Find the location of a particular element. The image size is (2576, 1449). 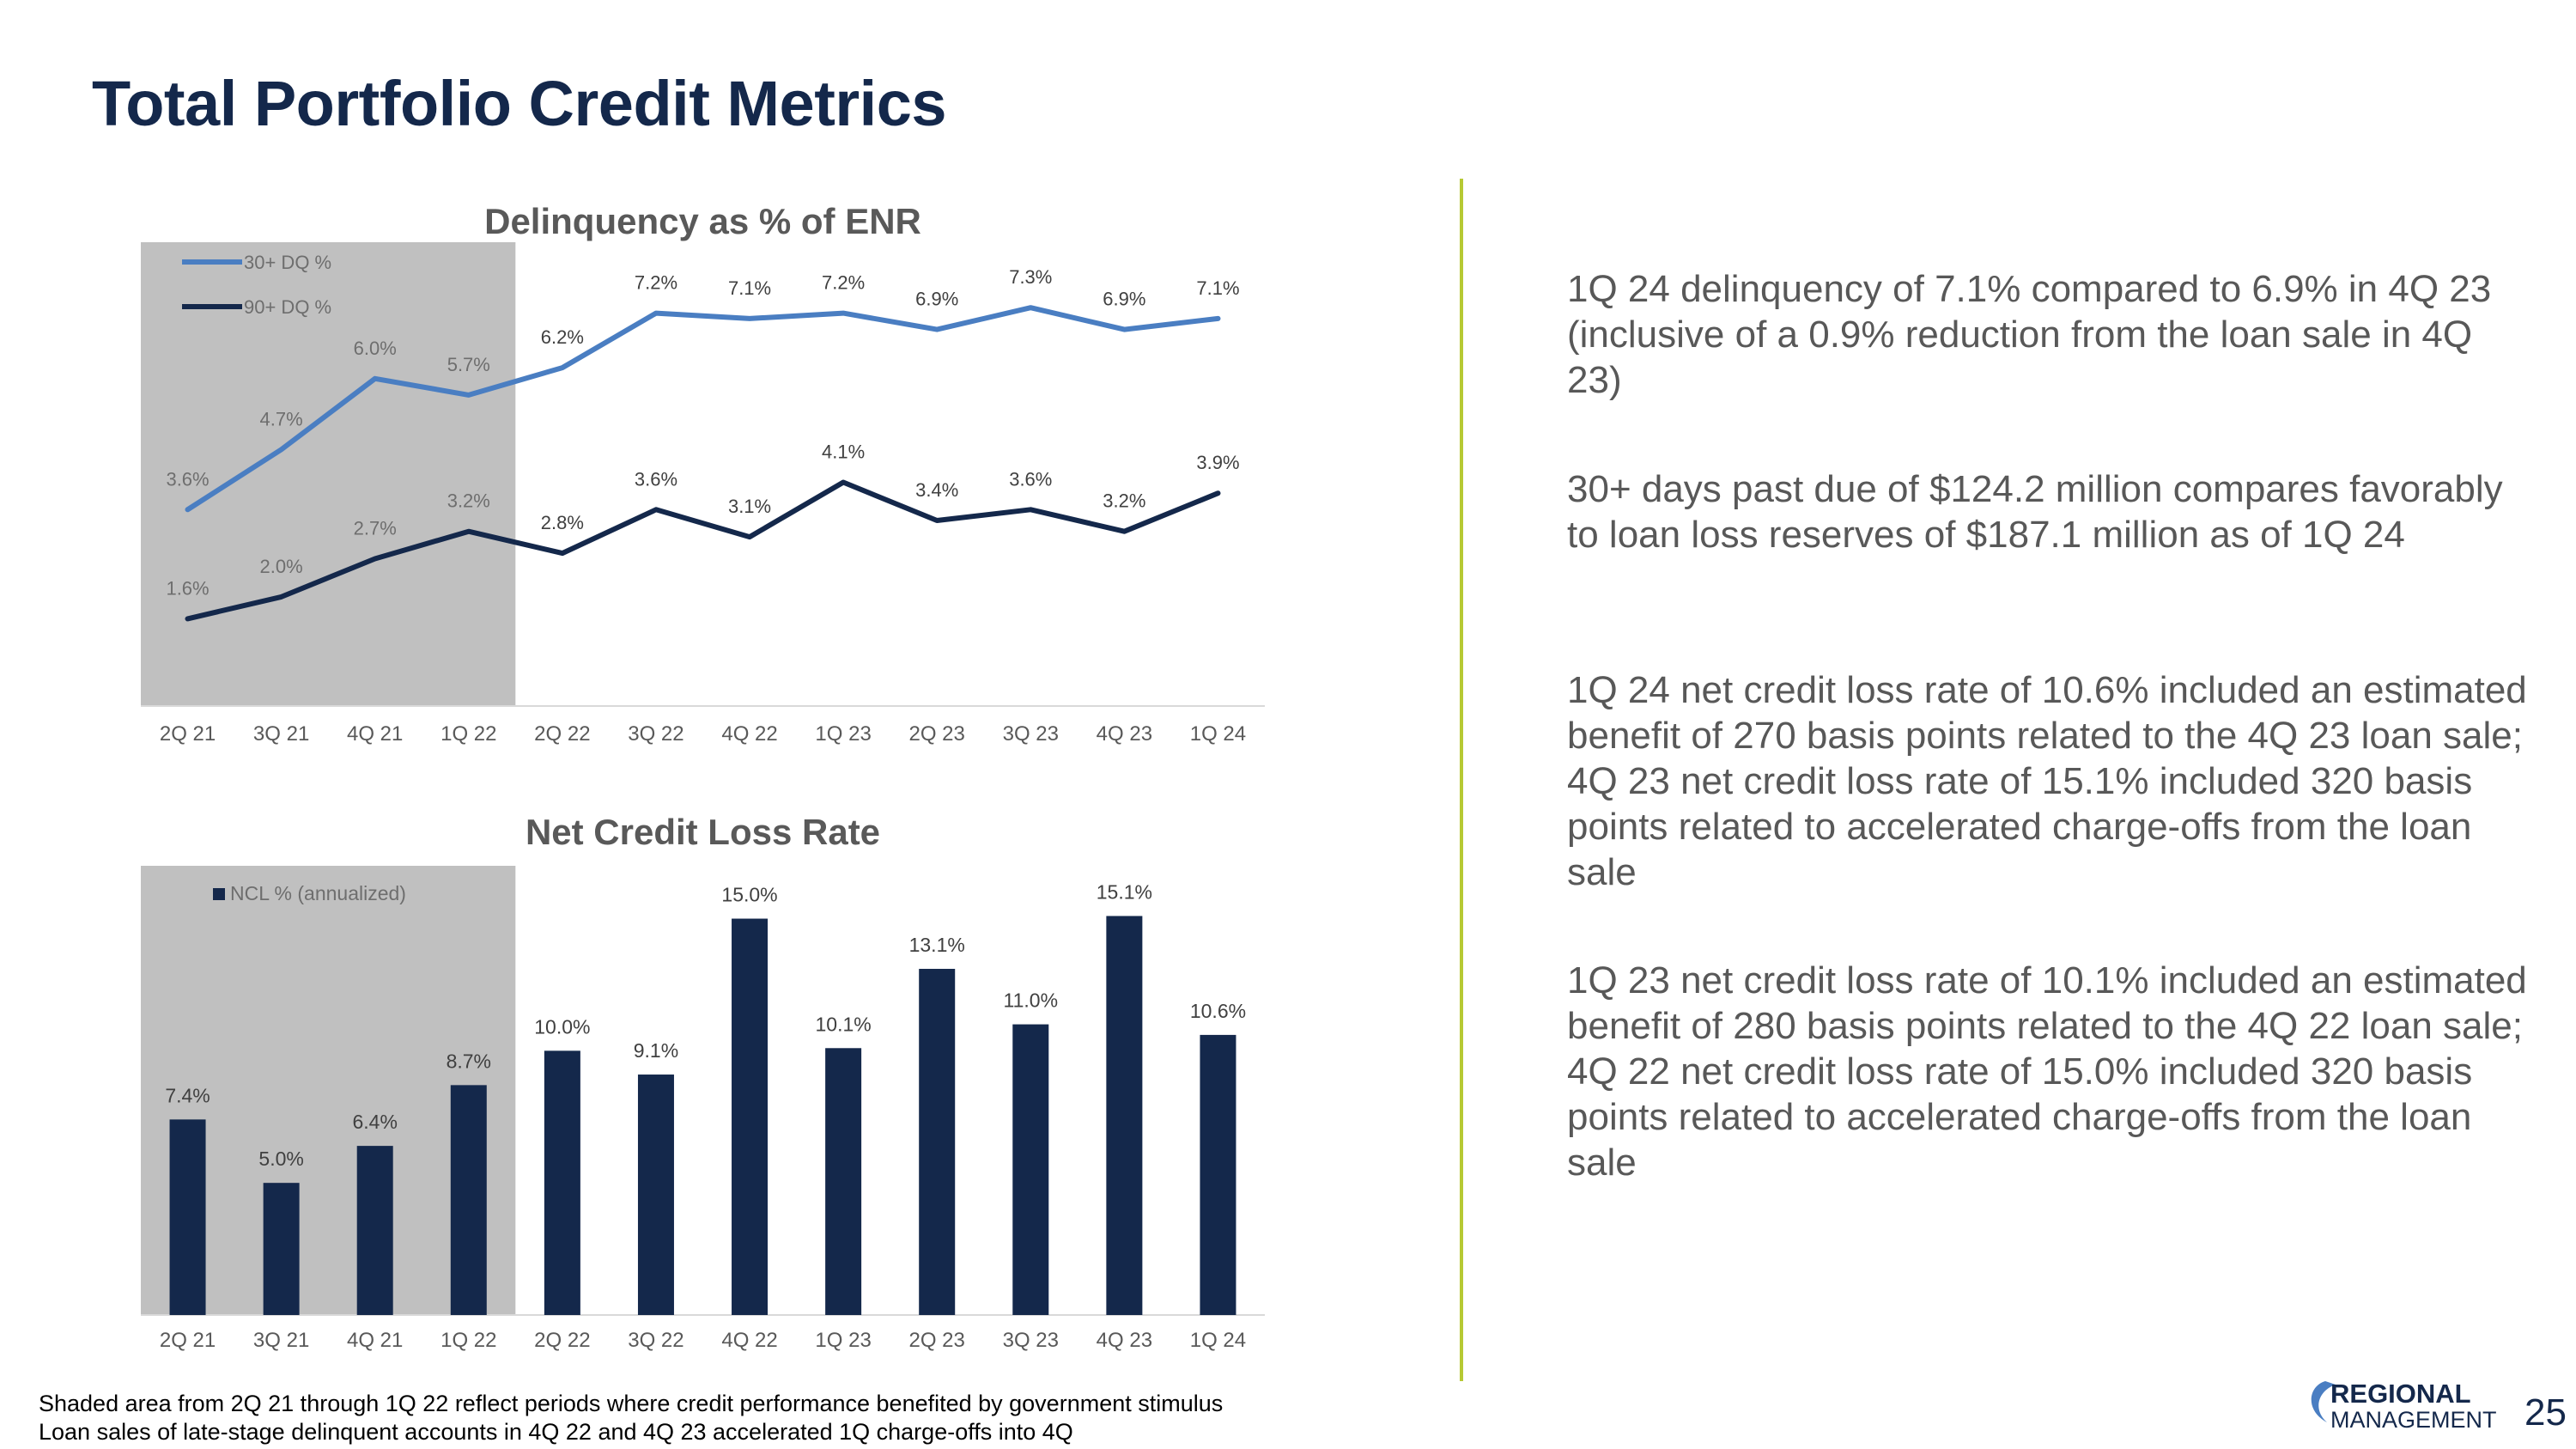

data-label: 15.1% is located at coordinates (1124, 891).